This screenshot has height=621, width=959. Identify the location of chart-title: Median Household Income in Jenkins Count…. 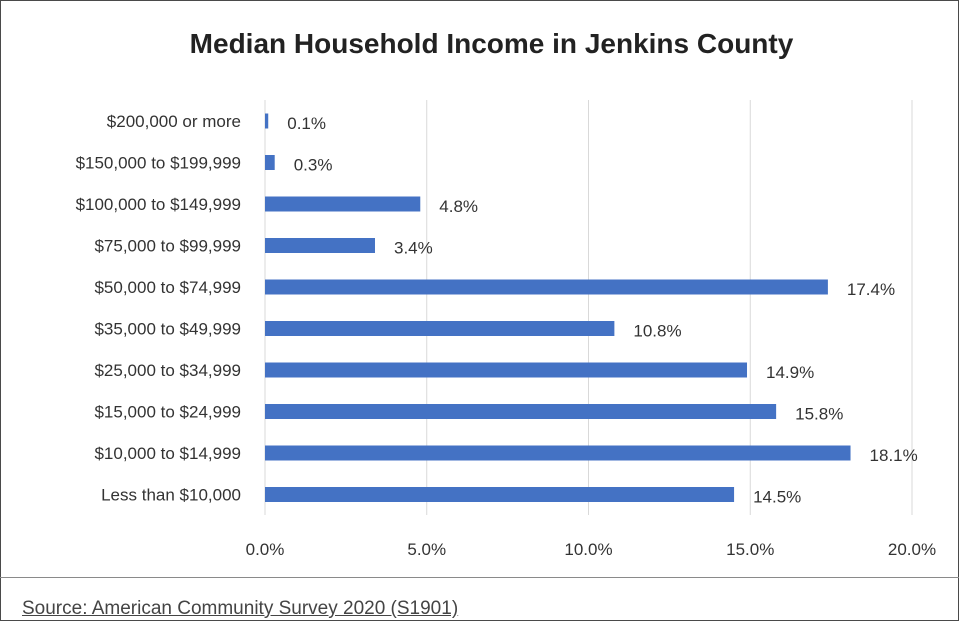
(491, 43).